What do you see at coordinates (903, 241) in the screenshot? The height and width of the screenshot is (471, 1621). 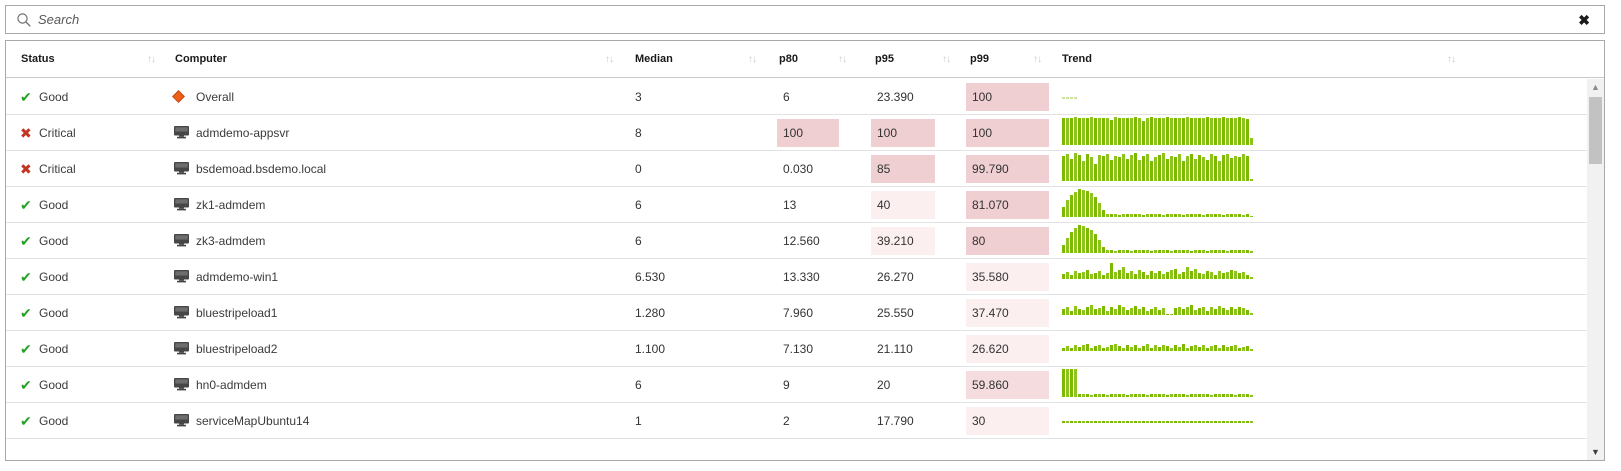 I see `p95-value: 39.210` at bounding box center [903, 241].